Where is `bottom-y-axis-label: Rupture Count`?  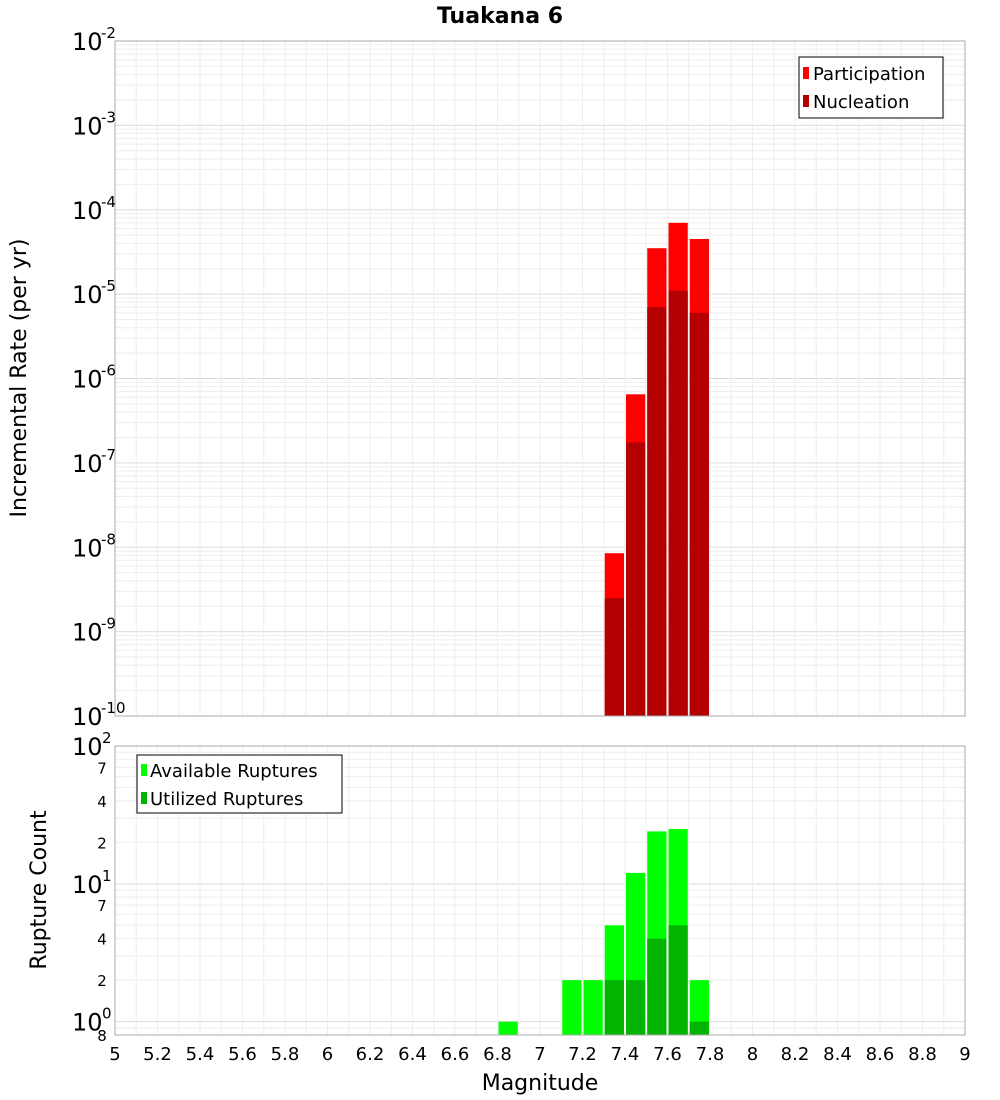 bottom-y-axis-label: Rupture Count is located at coordinates (39, 890).